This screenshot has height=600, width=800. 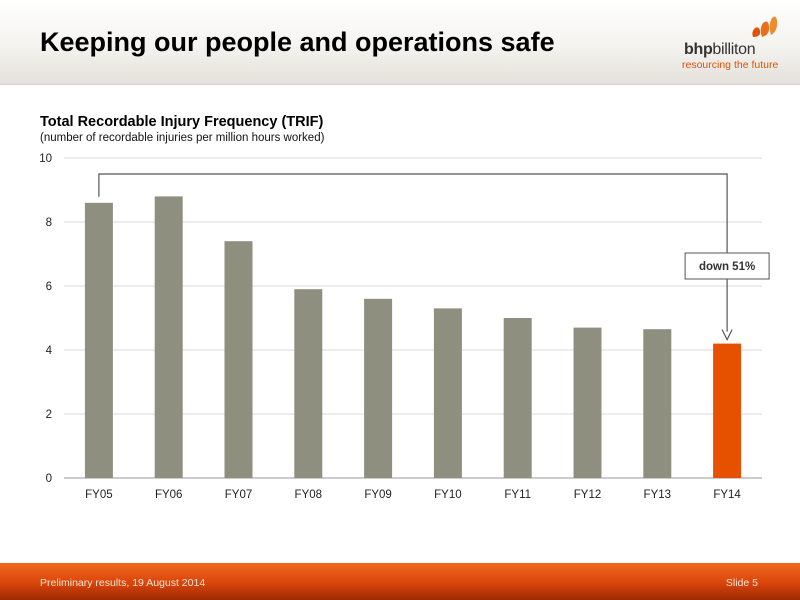 What do you see at coordinates (308, 383) in the screenshot?
I see `bar-fy08` at bounding box center [308, 383].